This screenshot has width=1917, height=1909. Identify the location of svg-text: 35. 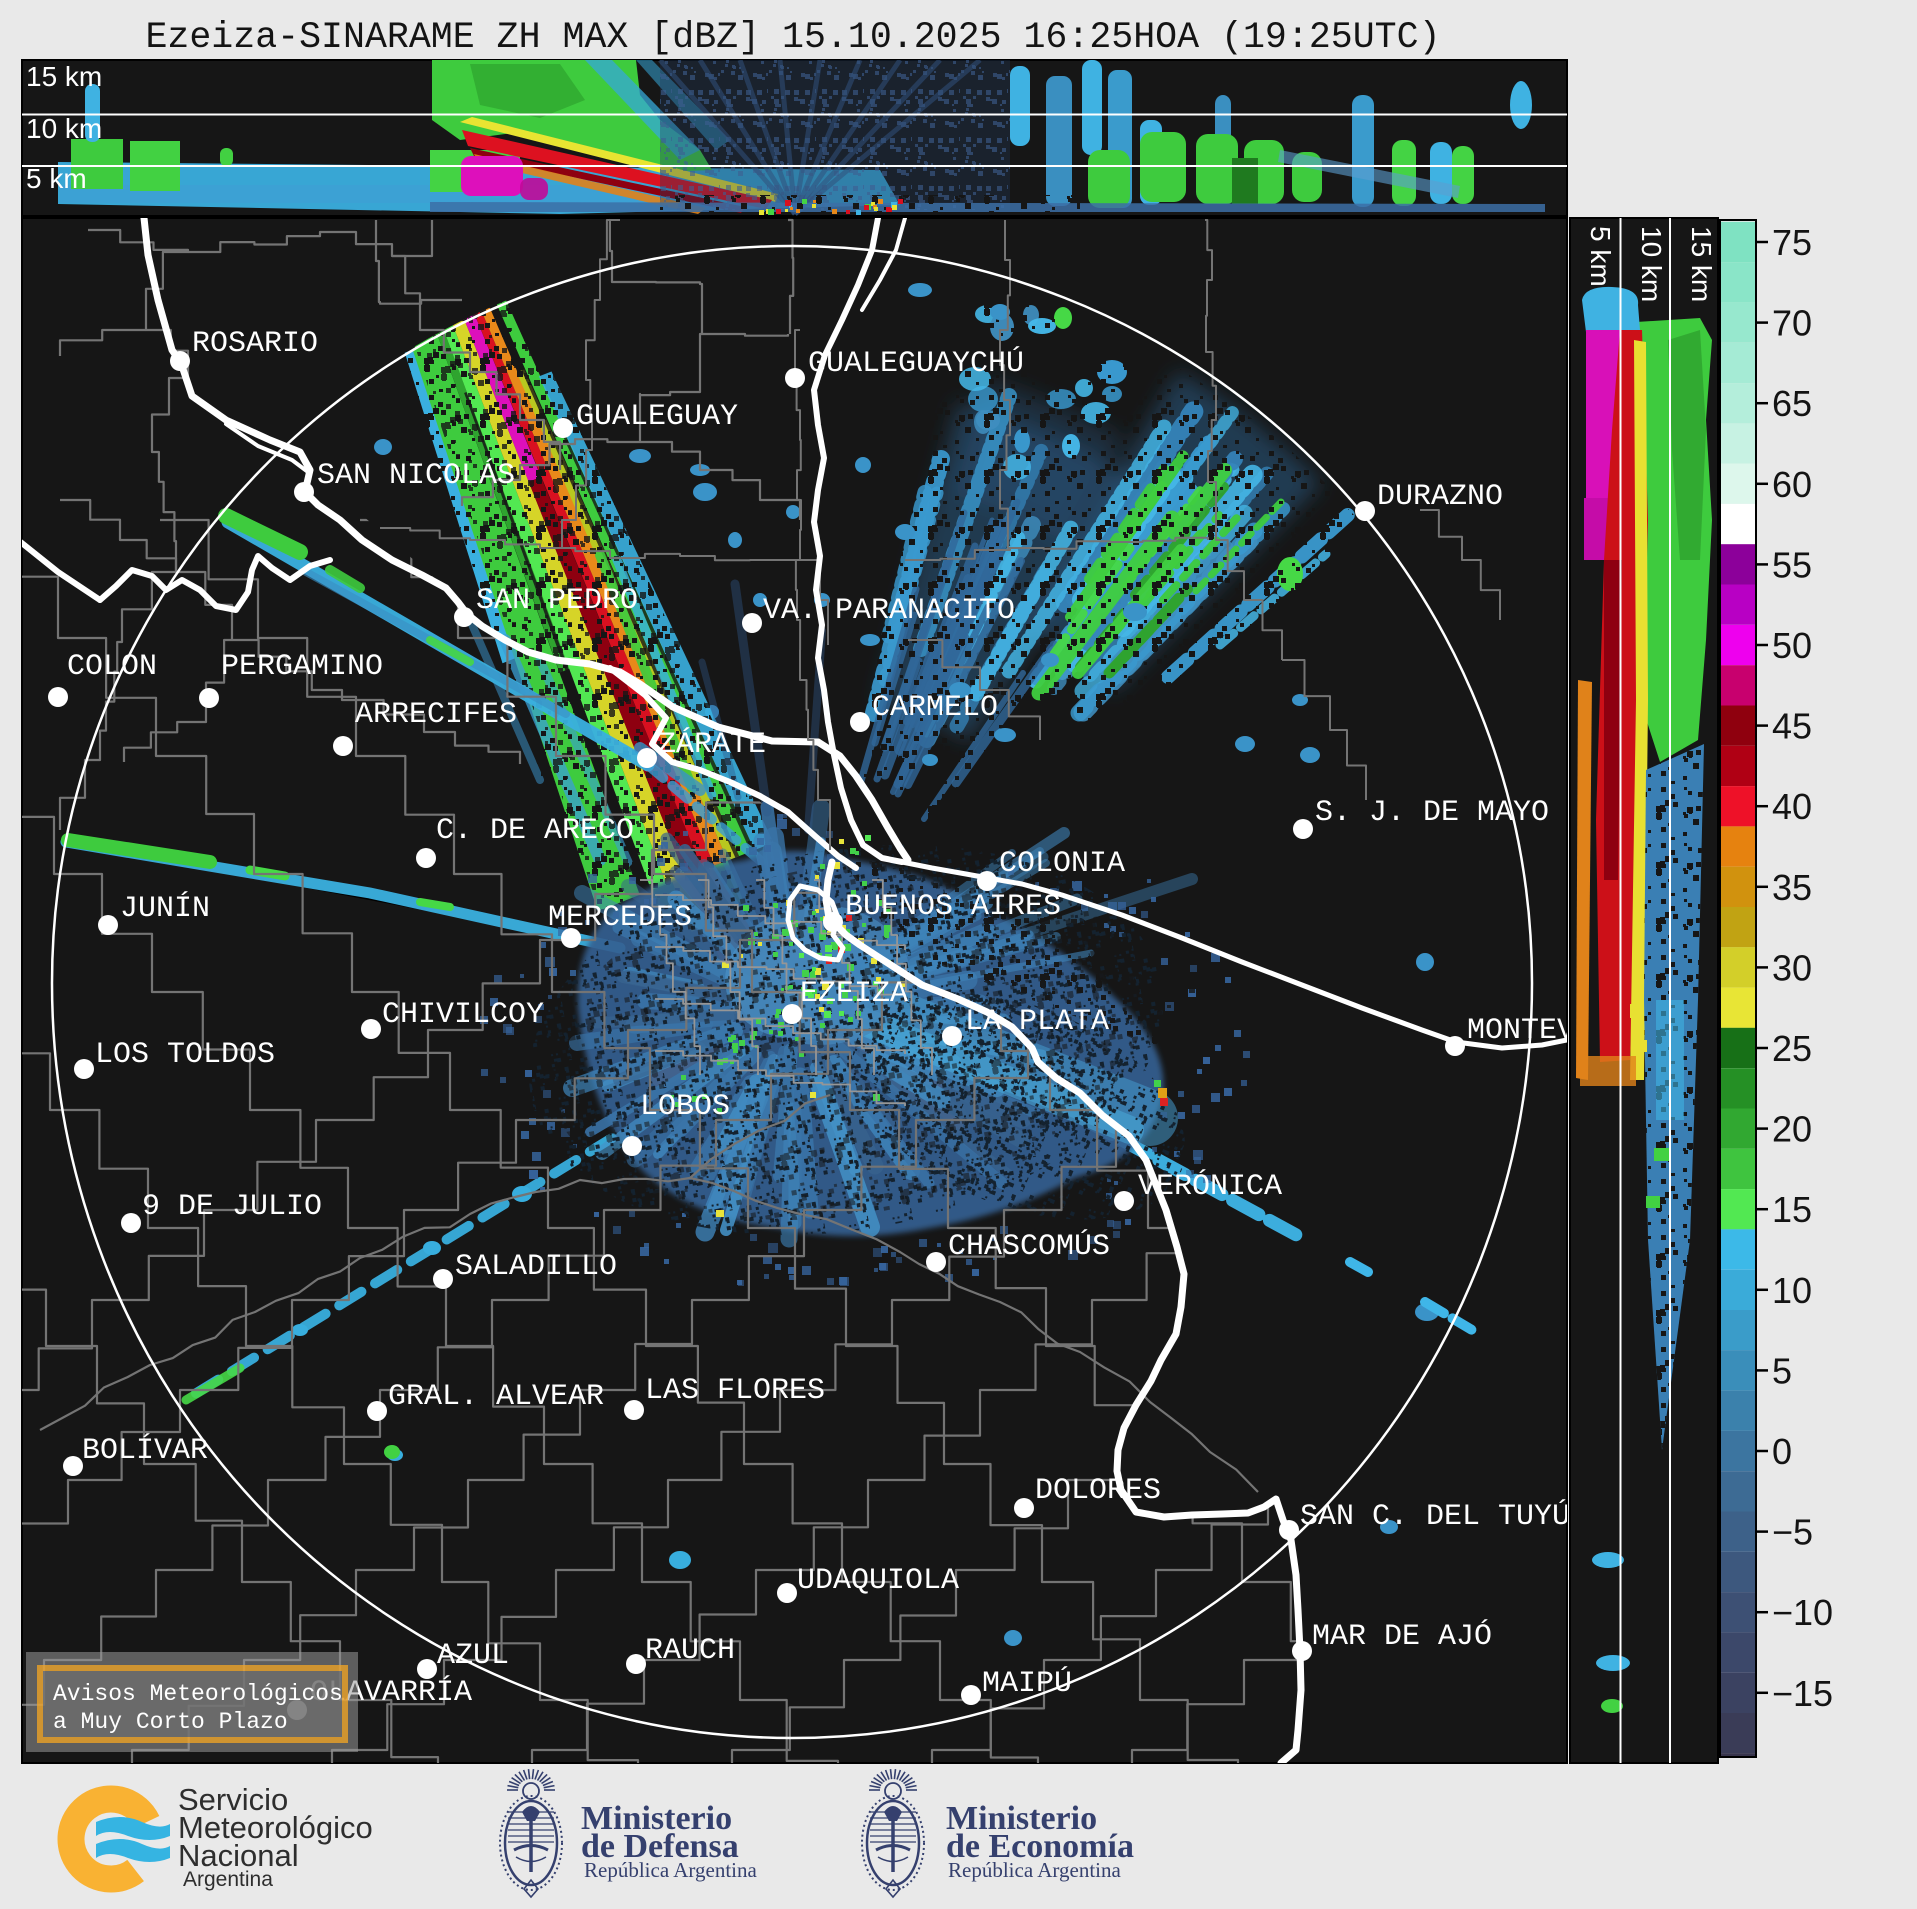
(1792, 887).